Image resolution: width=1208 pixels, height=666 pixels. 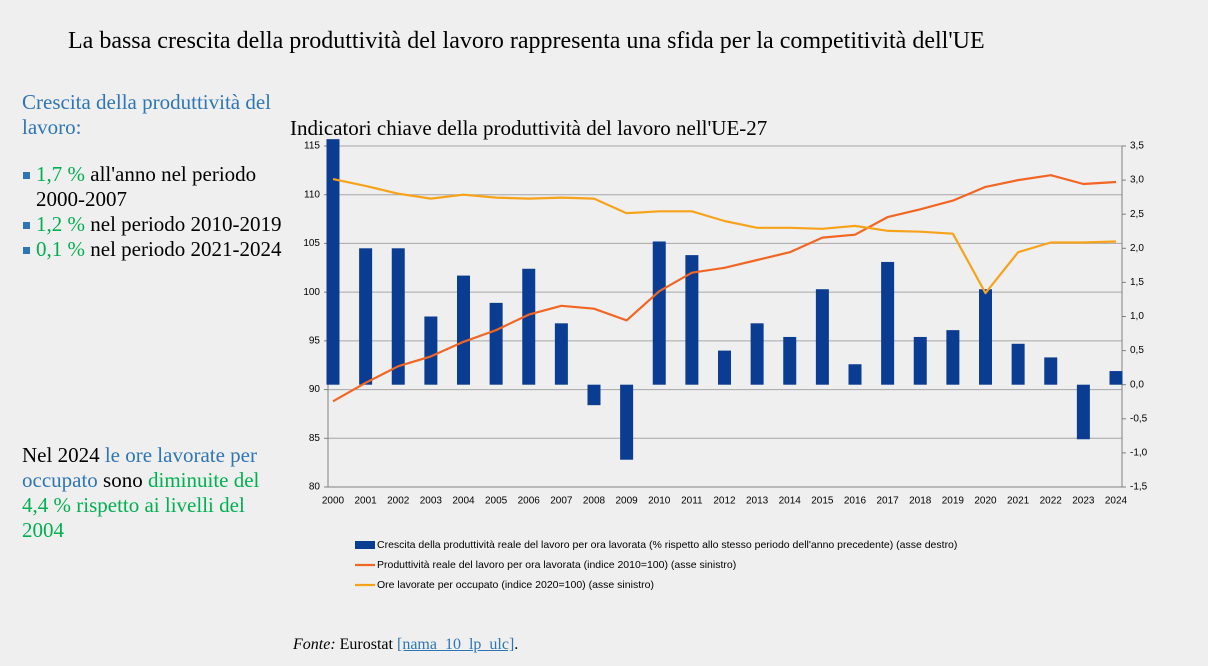 I want to click on y2-tick-label: -1,0, so click(x=1139, y=453).